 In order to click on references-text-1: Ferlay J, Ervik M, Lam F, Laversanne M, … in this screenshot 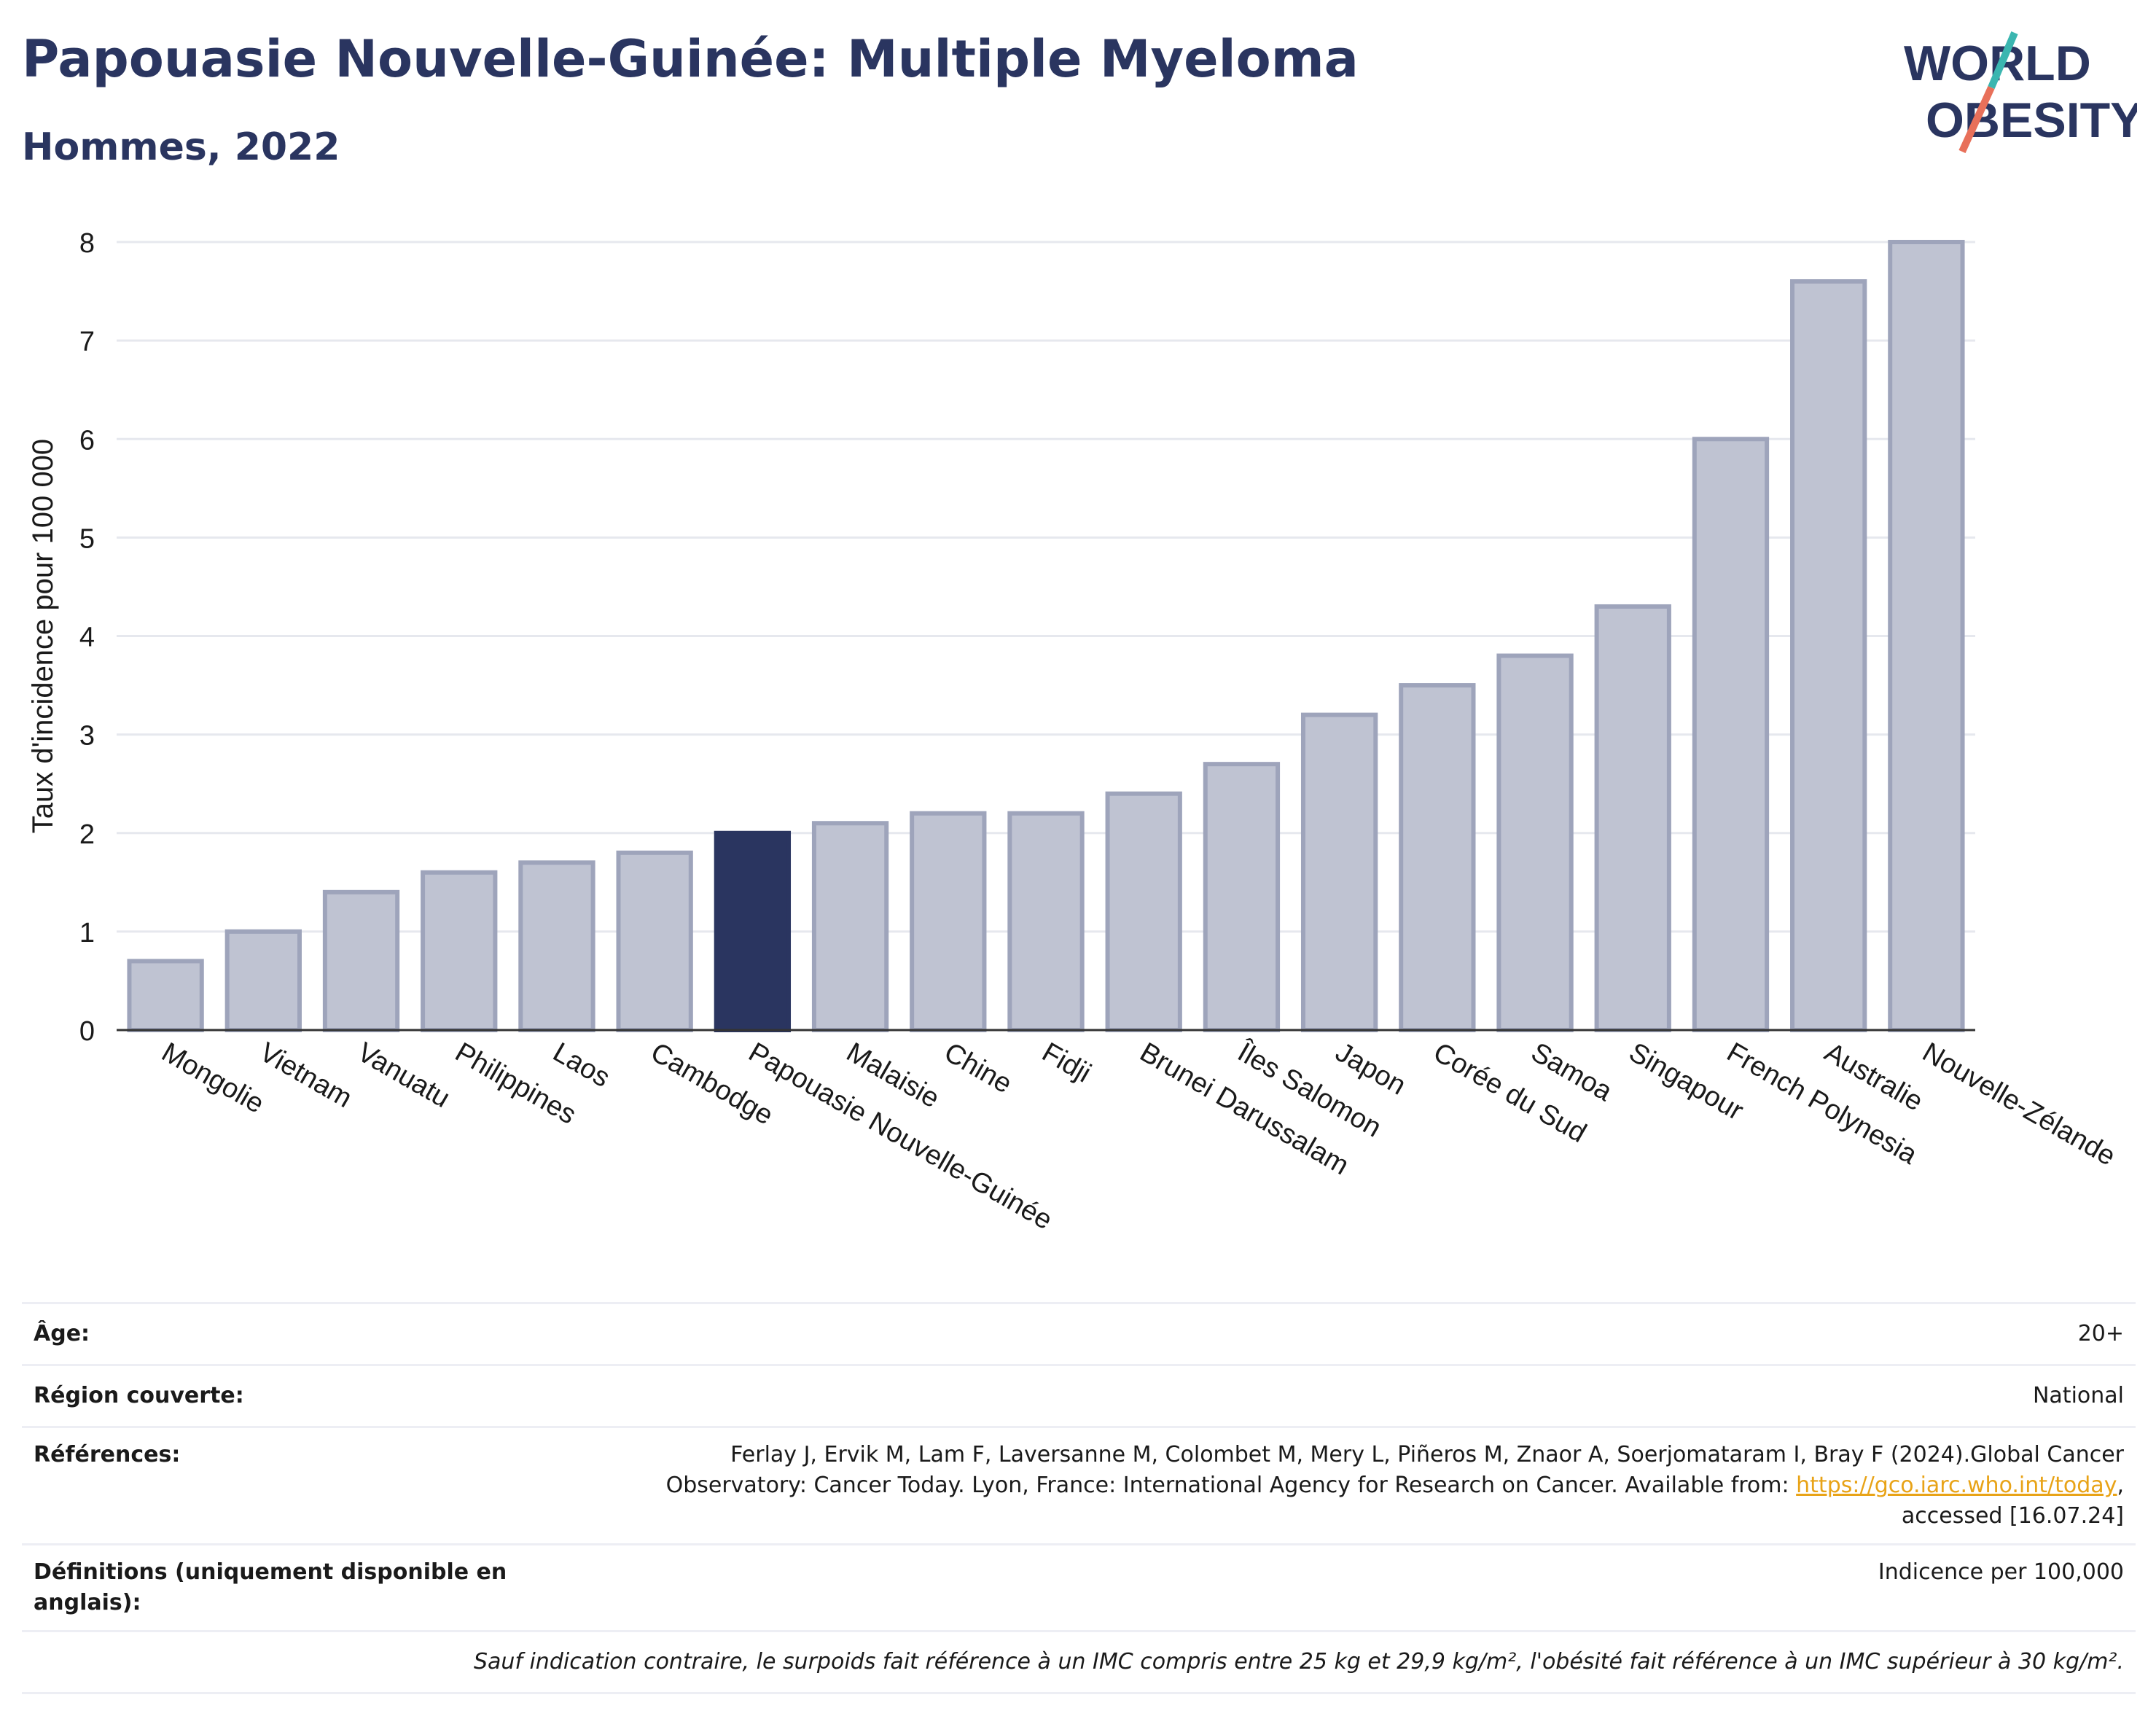, I will do `click(1427, 1454)`.